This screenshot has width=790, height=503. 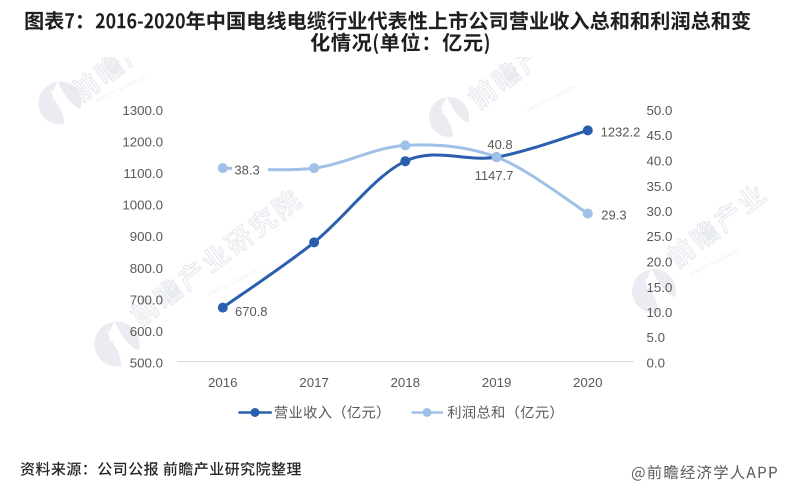 What do you see at coordinates (314, 382) in the screenshot?
I see `svg-text: 2017` at bounding box center [314, 382].